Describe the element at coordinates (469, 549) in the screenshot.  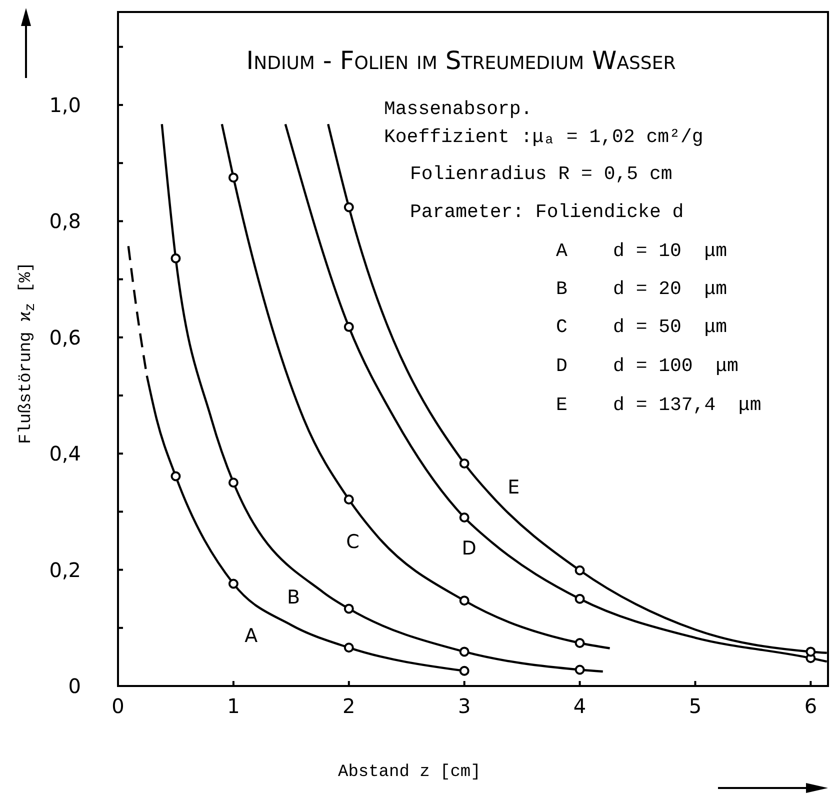
I see `annotation: D` at that location.